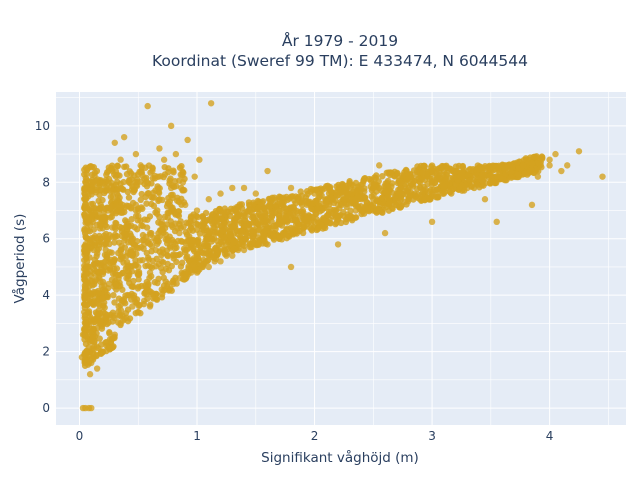 This screenshot has height=480, width=640. What do you see at coordinates (80, 436) in the screenshot?
I see `x-tick-label: 0` at bounding box center [80, 436].